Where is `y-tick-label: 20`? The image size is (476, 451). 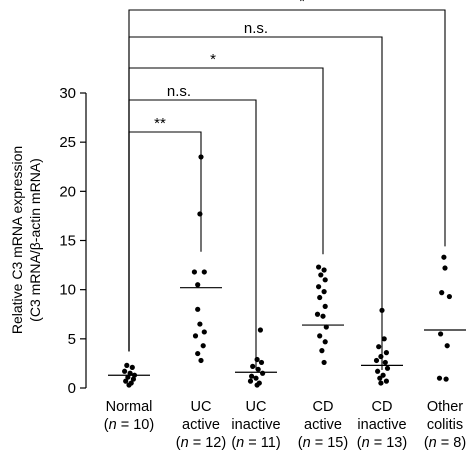
y-tick-label: 20 is located at coordinates (67, 191).